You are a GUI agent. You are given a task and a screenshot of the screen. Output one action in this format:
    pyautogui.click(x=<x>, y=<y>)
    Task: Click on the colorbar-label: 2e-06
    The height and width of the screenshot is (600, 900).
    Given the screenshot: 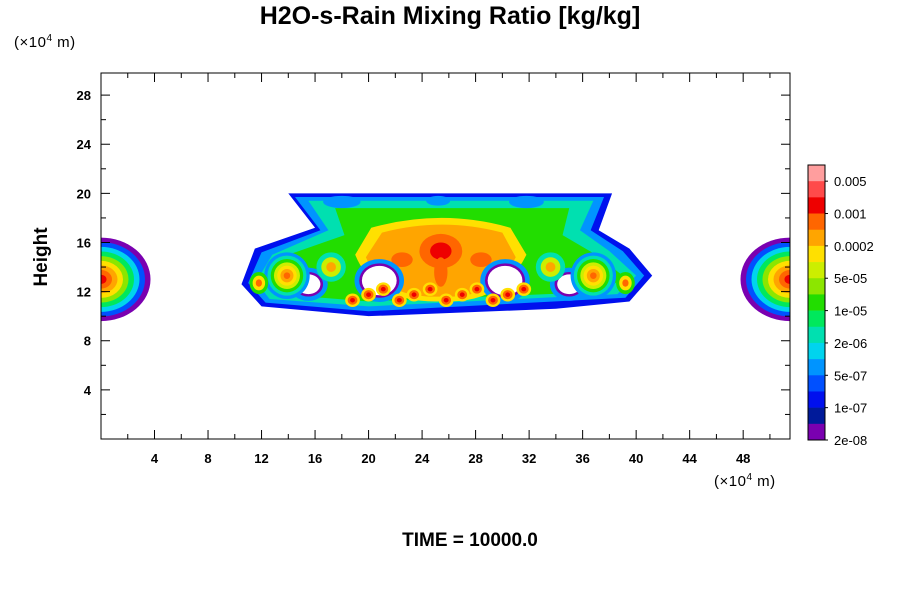 What is the action you would take?
    pyautogui.click(x=850, y=343)
    